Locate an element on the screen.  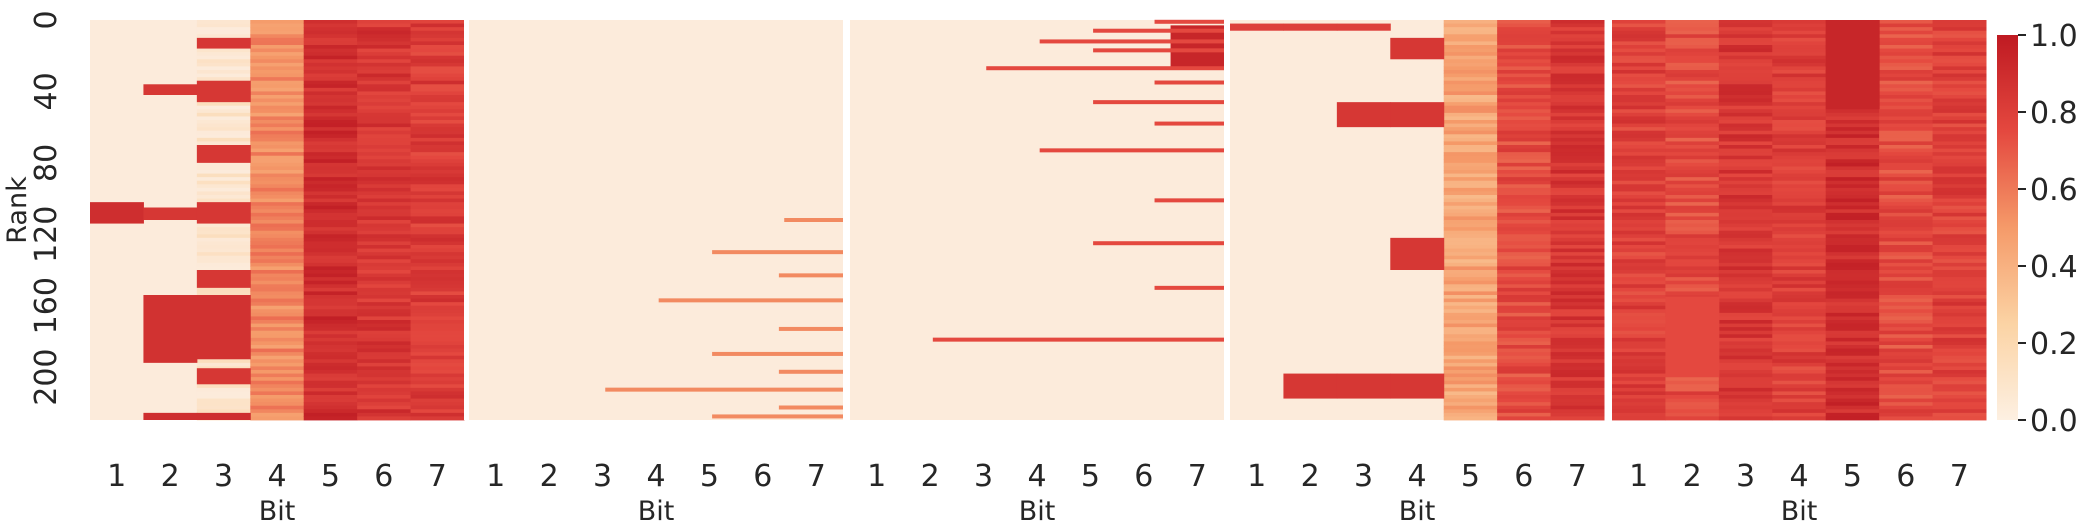
x-tick-label: 2 is located at coordinates (170, 476).